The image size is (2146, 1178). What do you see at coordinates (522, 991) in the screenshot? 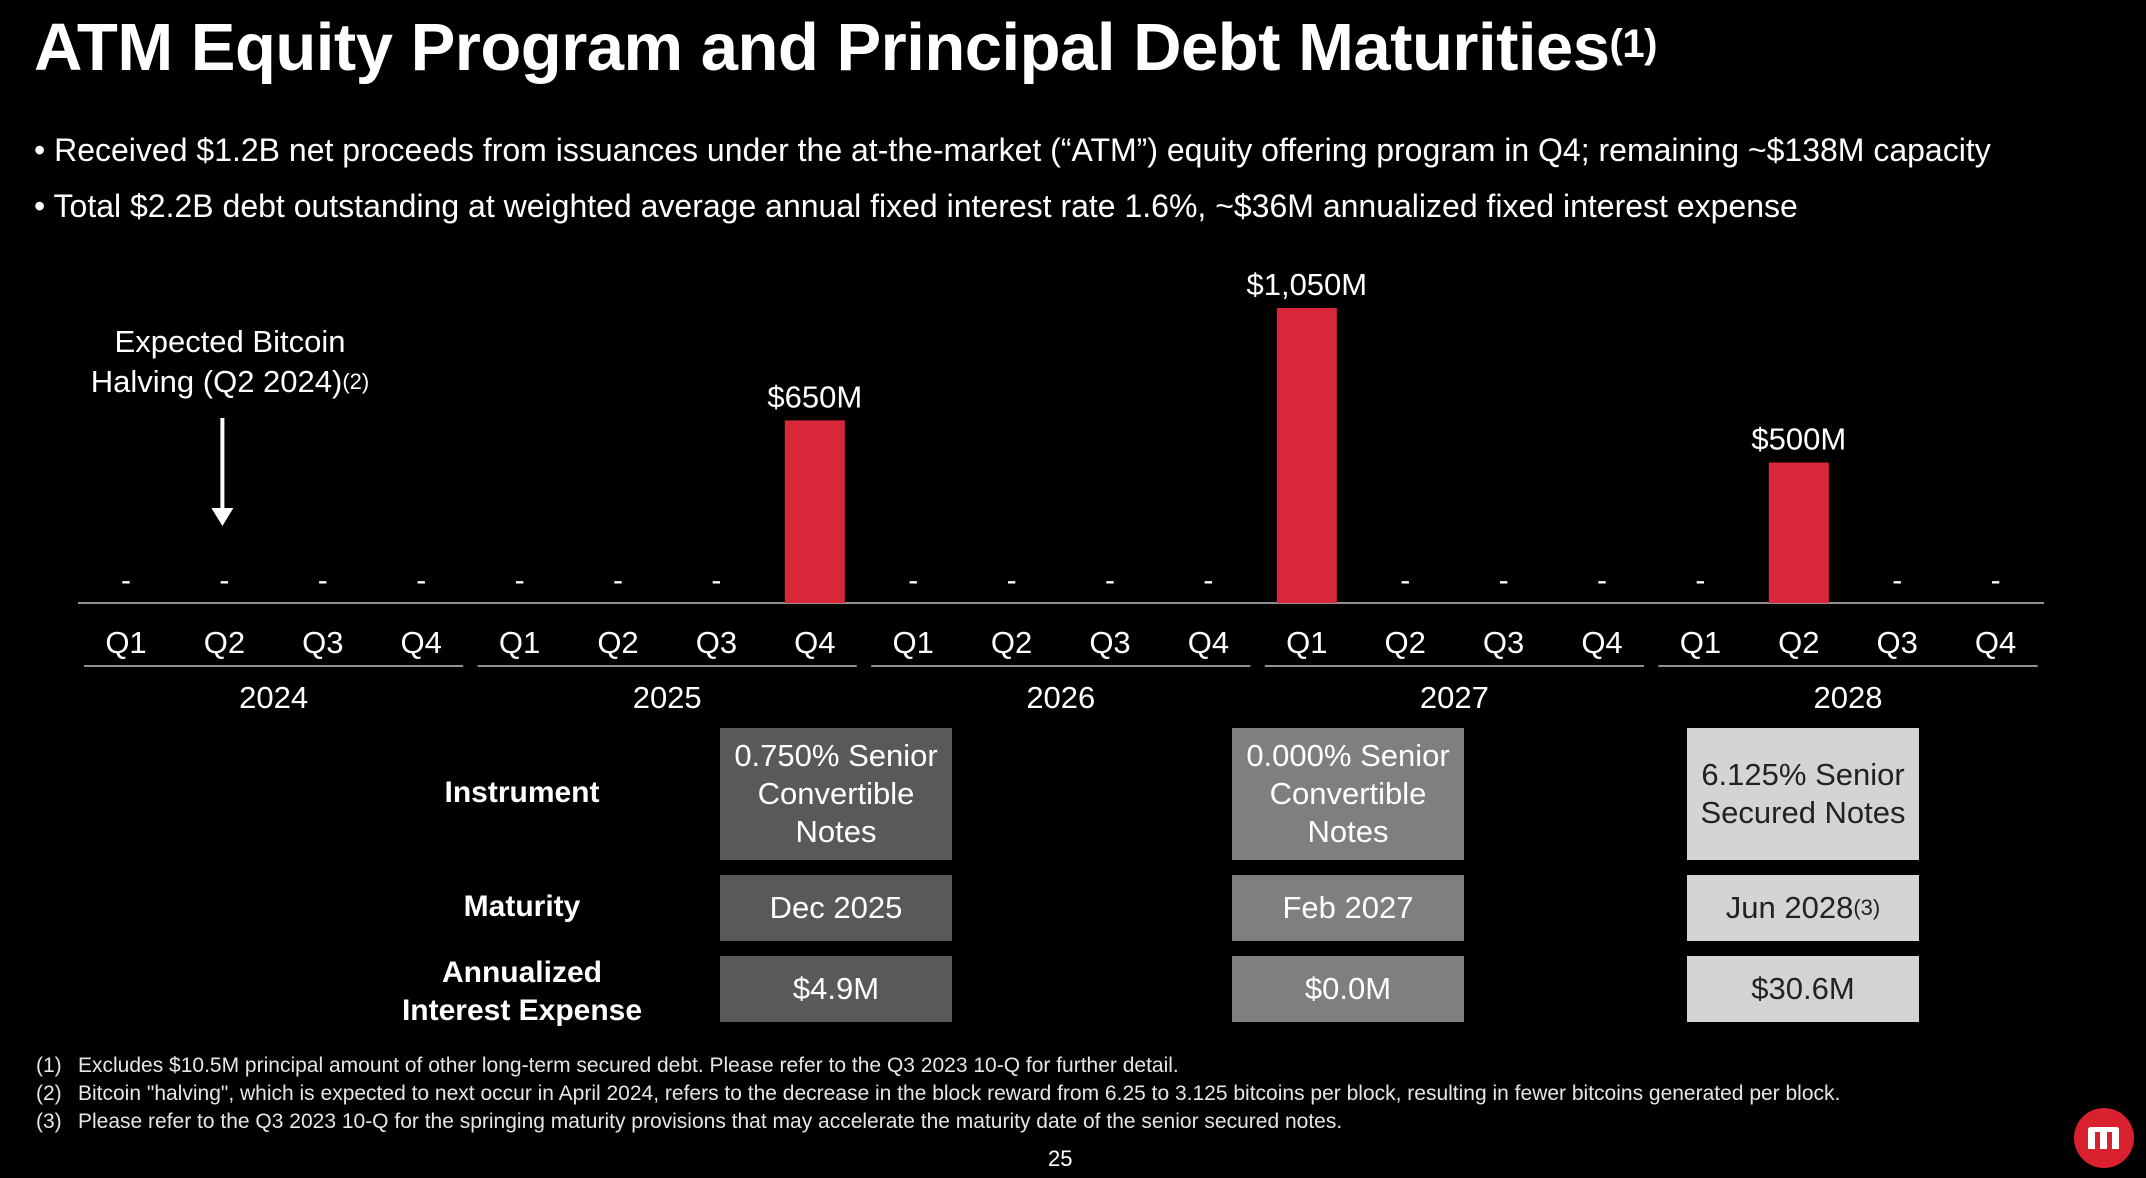
I see `row-label-interest-expense: Annualized Interest Expense` at bounding box center [522, 991].